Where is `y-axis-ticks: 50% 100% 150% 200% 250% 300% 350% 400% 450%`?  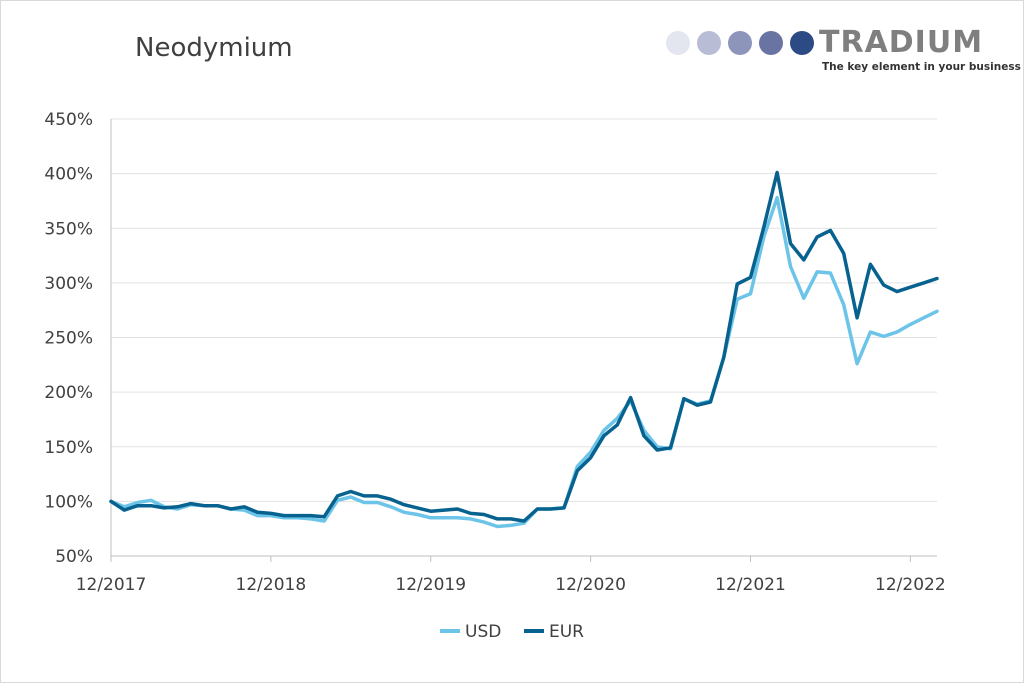 y-axis-ticks: 50% 100% 150% 200% 250% 300% 350% 400% 450% is located at coordinates (68, 338).